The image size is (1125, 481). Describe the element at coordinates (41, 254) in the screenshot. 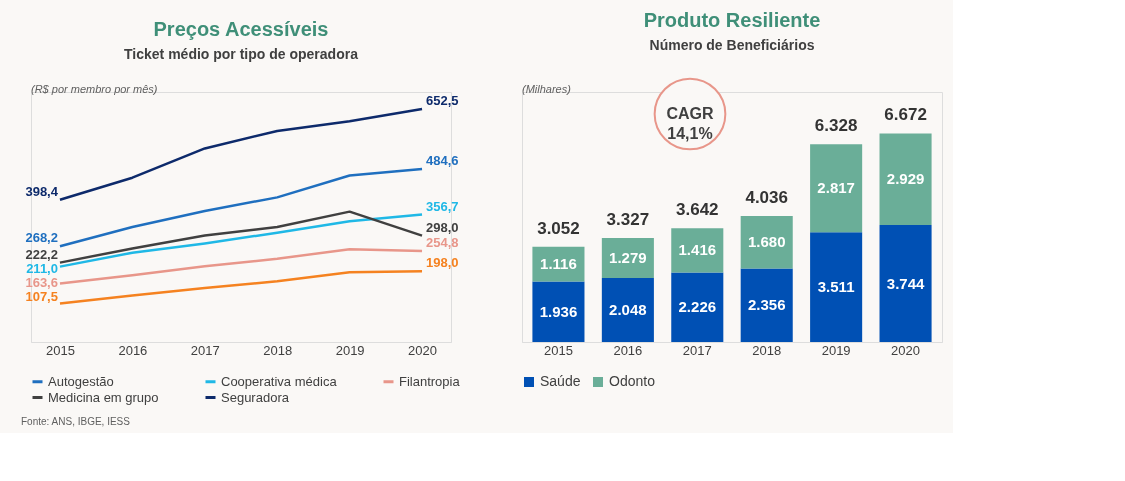

I see `data-label: 222,2` at that location.